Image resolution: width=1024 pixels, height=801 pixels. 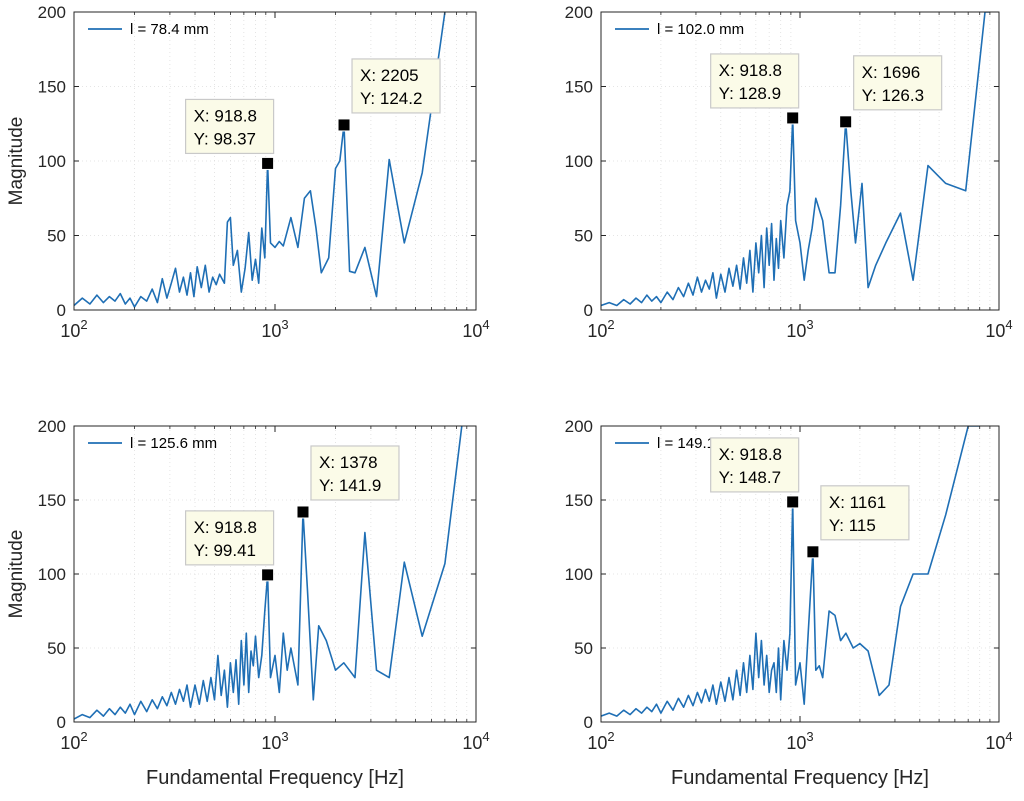 What do you see at coordinates (891, 72) in the screenshot?
I see `datatip-x-label: X: 1696` at bounding box center [891, 72].